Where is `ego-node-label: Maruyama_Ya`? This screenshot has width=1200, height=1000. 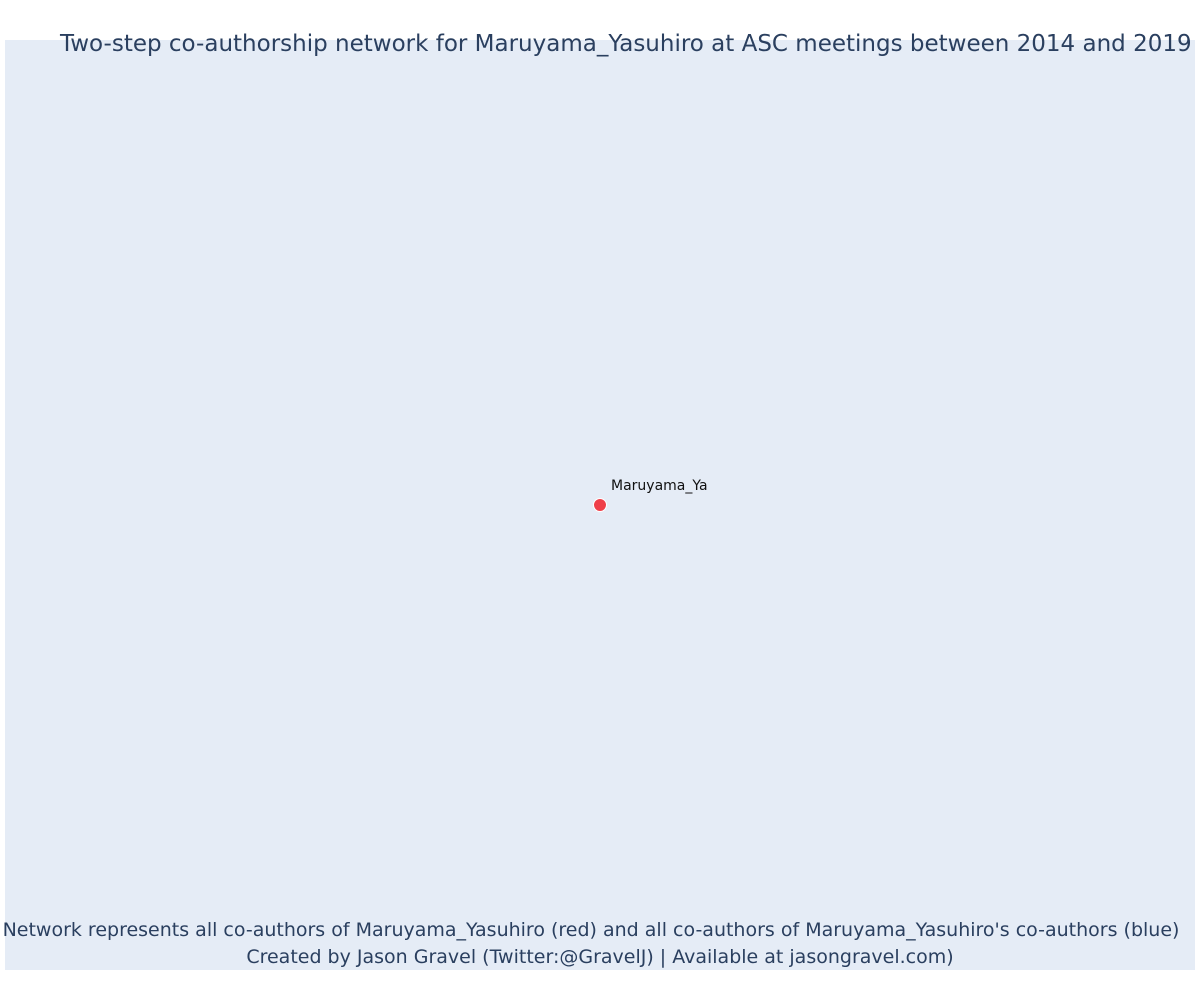 ego-node-label: Maruyama_Ya is located at coordinates (659, 486).